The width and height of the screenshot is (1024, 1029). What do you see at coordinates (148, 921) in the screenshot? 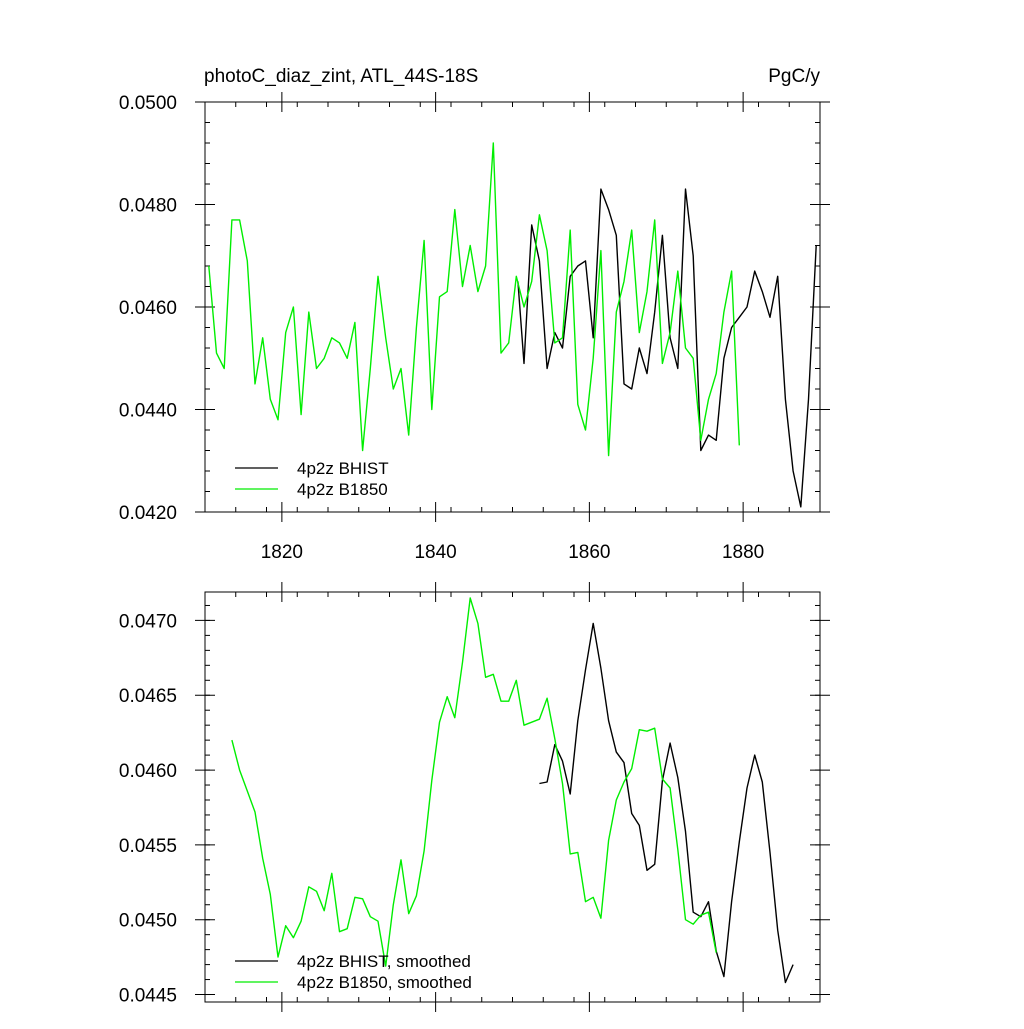
I see `y-tick-label: 0.0450` at bounding box center [148, 921].